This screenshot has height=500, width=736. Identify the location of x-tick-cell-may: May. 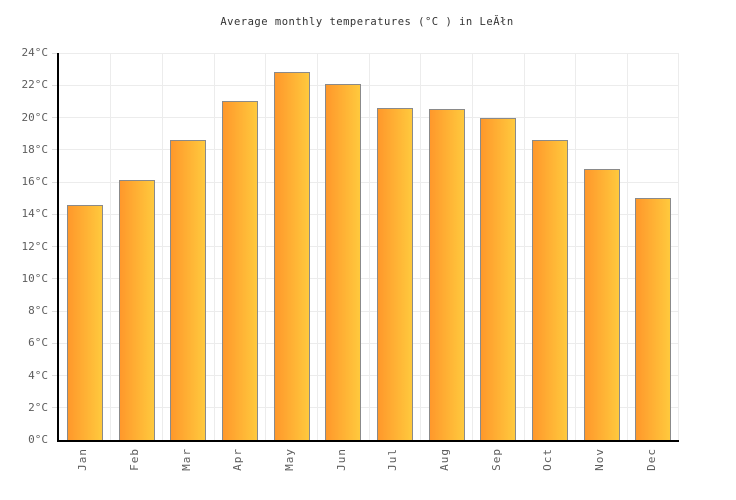
(290, 459).